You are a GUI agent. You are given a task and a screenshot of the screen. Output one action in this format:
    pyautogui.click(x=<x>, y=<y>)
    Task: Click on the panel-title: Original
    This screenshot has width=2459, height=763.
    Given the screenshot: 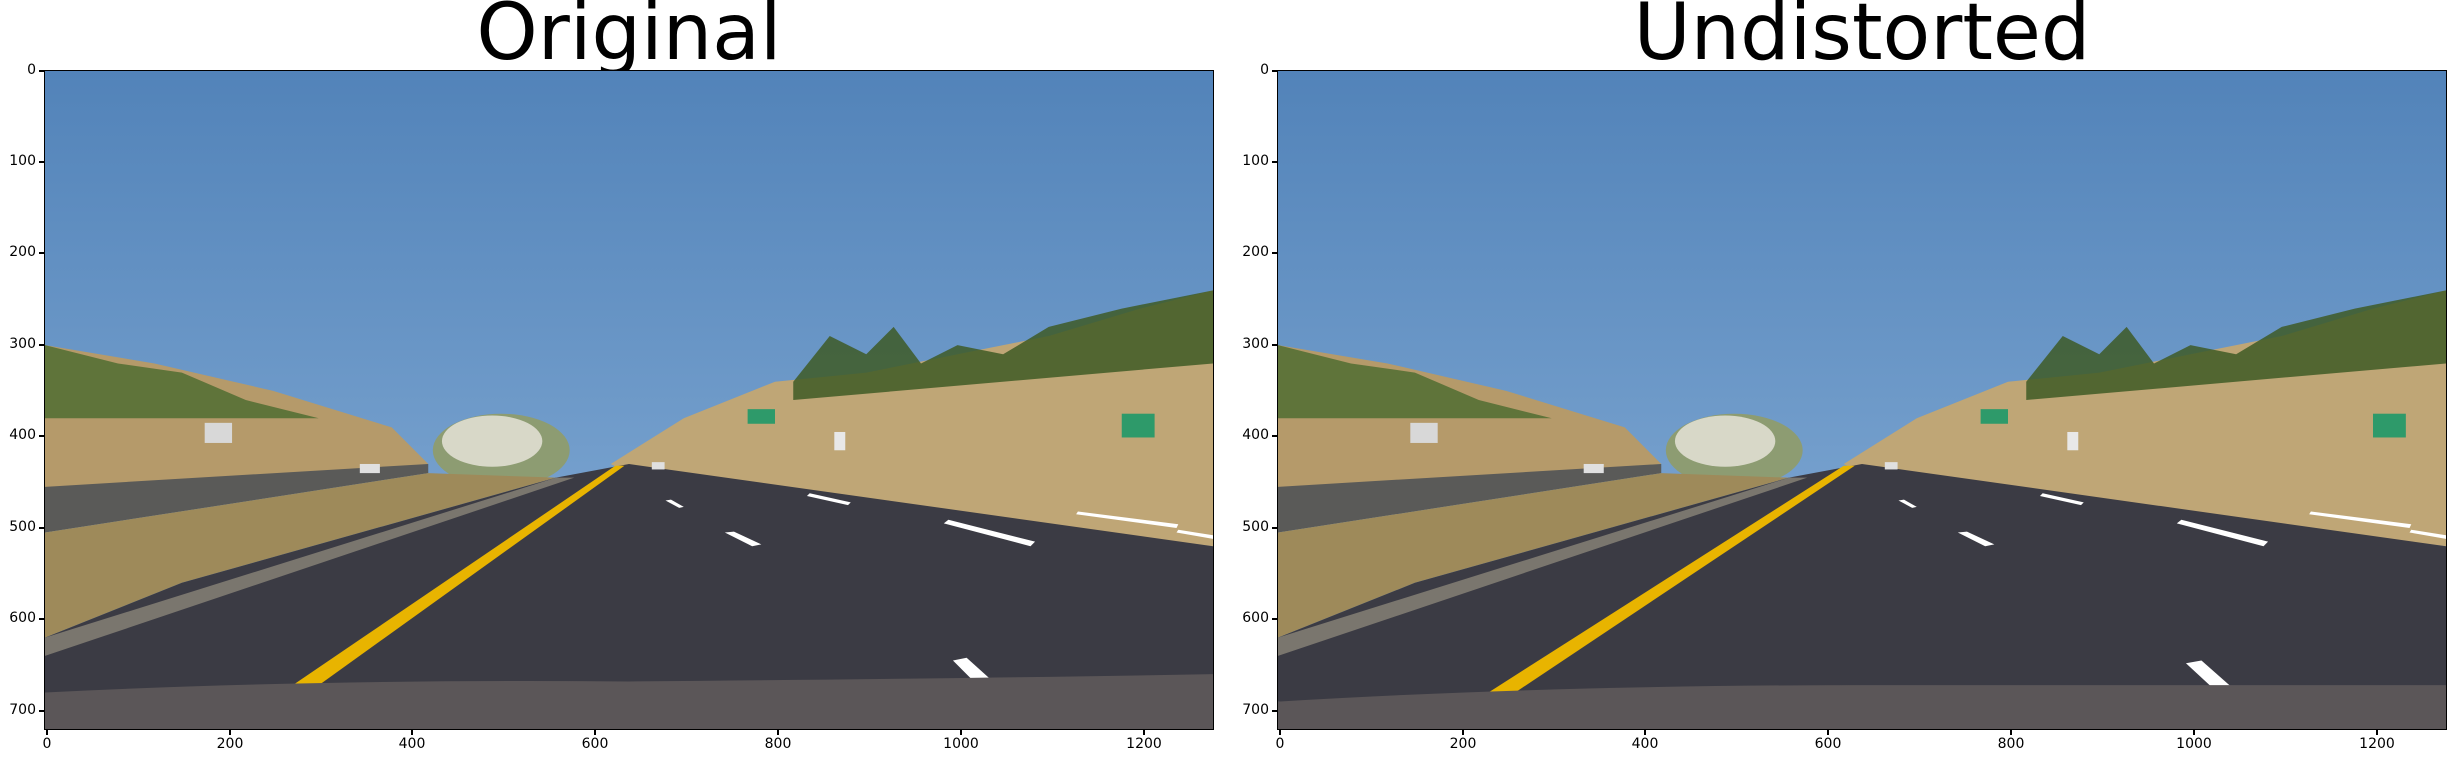 What is the action you would take?
    pyautogui.click(x=629, y=39)
    